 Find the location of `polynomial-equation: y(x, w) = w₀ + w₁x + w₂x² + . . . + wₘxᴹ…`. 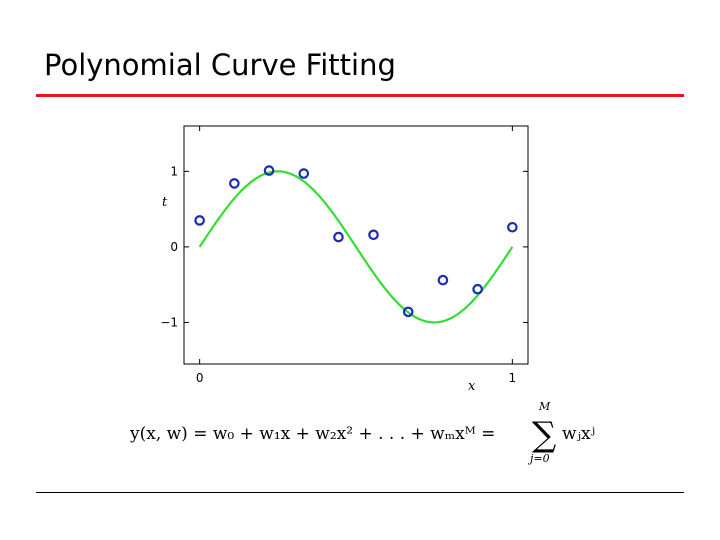

polynomial-equation: y(x, w) = w₀ + w₁x + w₂x² + . . . + wₘxᴹ… is located at coordinates (370, 434).